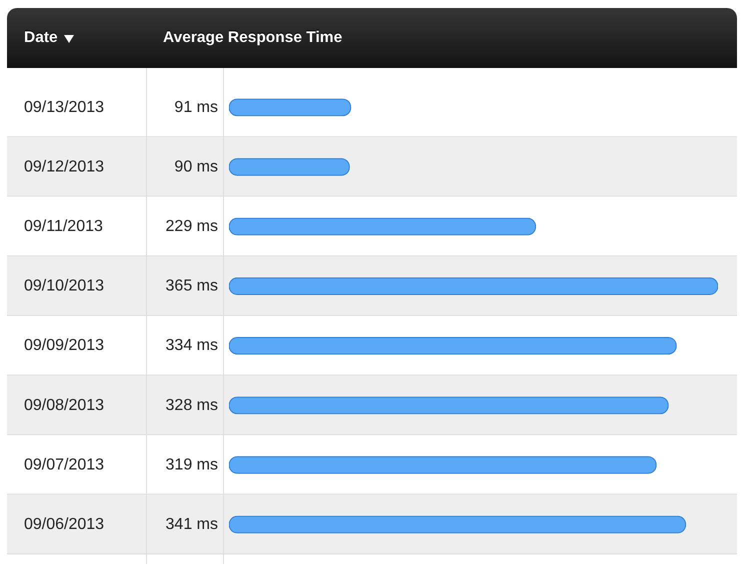 The width and height of the screenshot is (750, 575). I want to click on y-axis-title: Date, so click(41, 38).